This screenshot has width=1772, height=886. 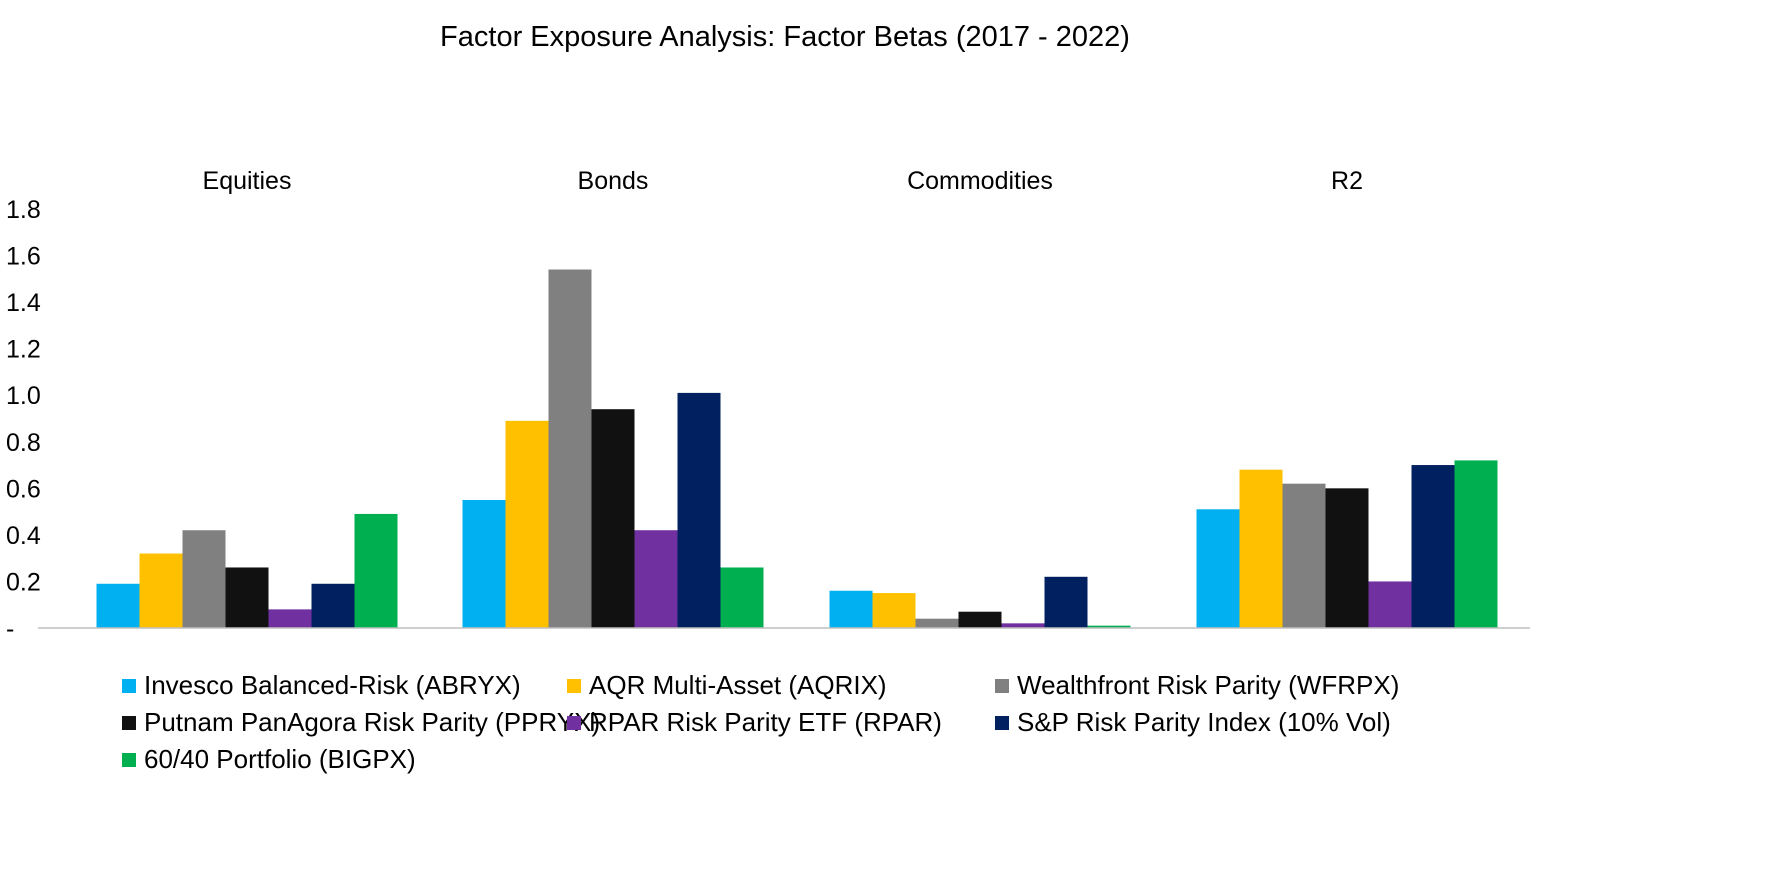 I want to click on y-tick-label: 1.4, so click(x=23, y=303).